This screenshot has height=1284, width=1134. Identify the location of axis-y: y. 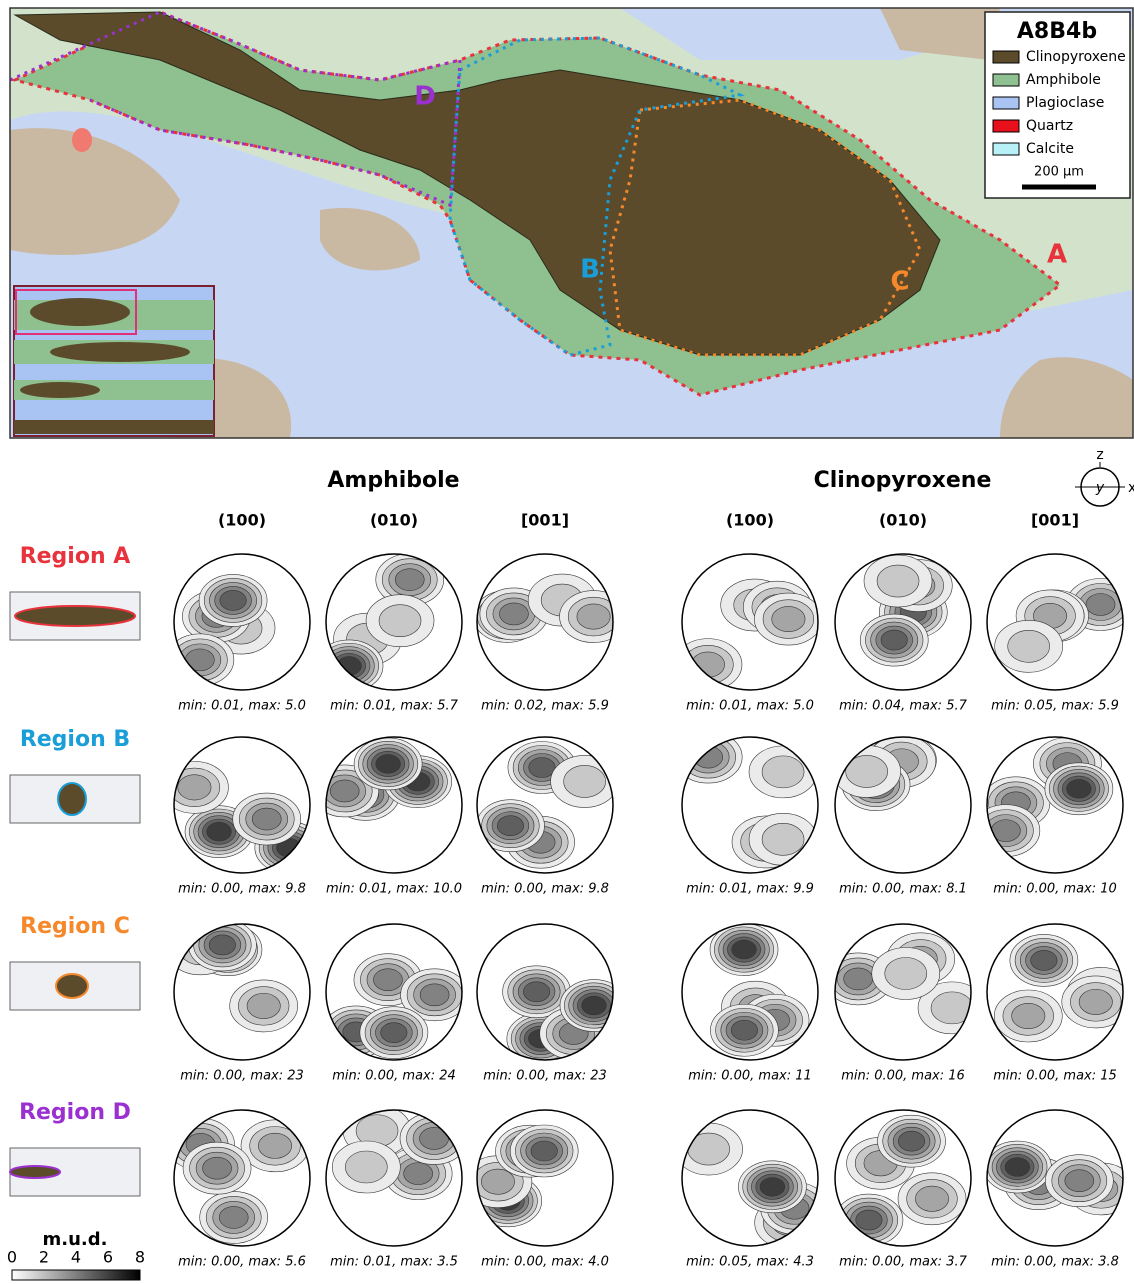
(1100, 488).